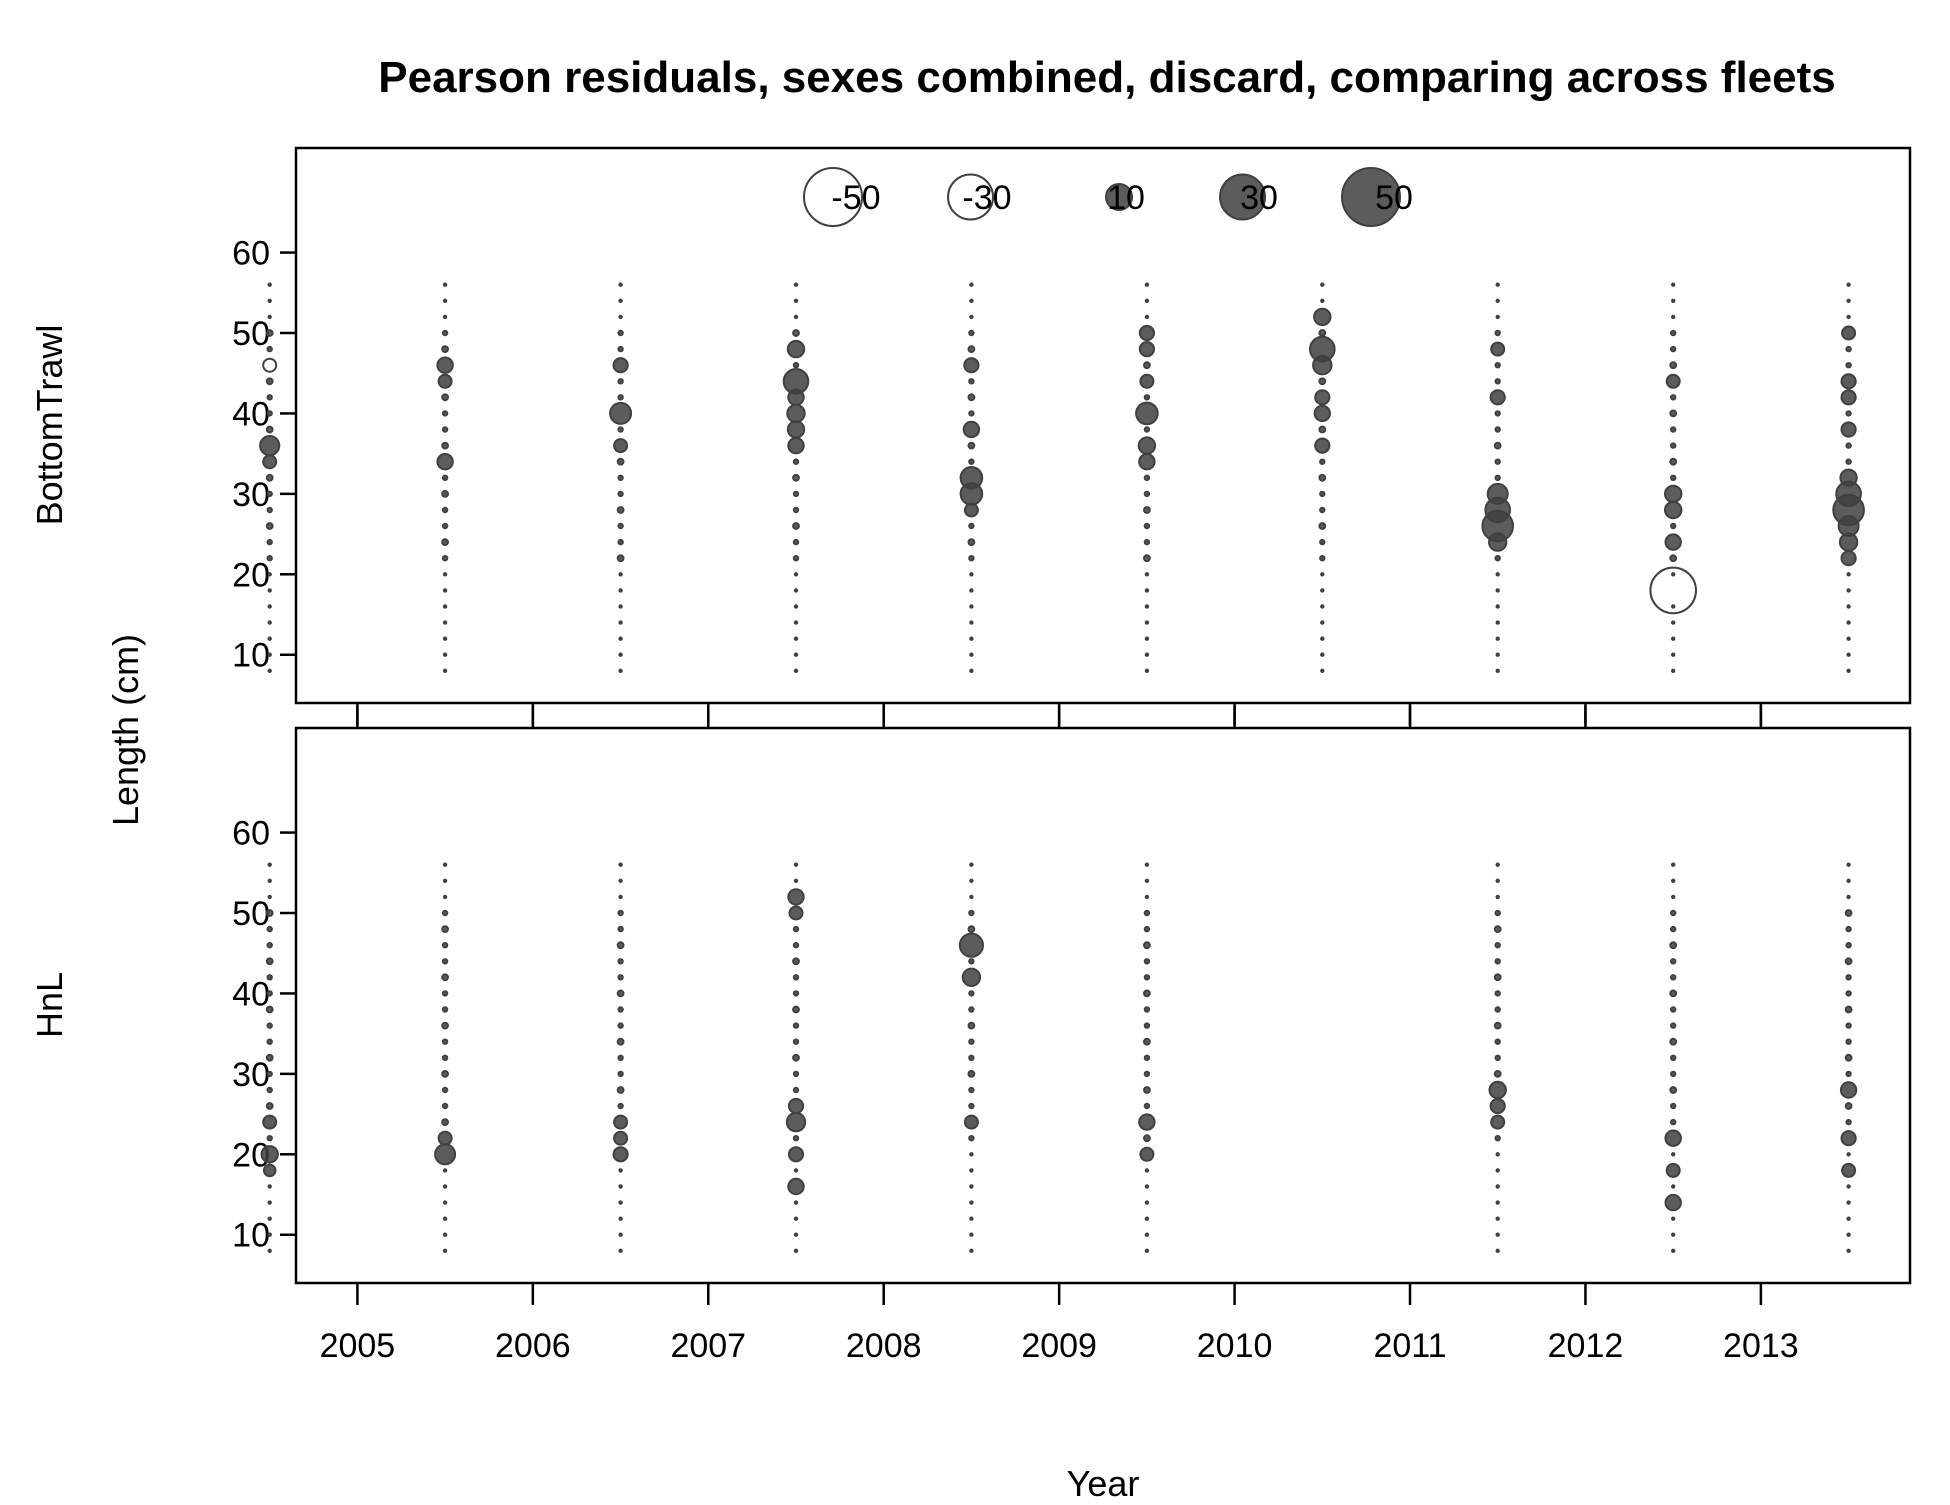  What do you see at coordinates (251, 495) in the screenshot?
I see `bottomtrawl-y-tick-label: 30` at bounding box center [251, 495].